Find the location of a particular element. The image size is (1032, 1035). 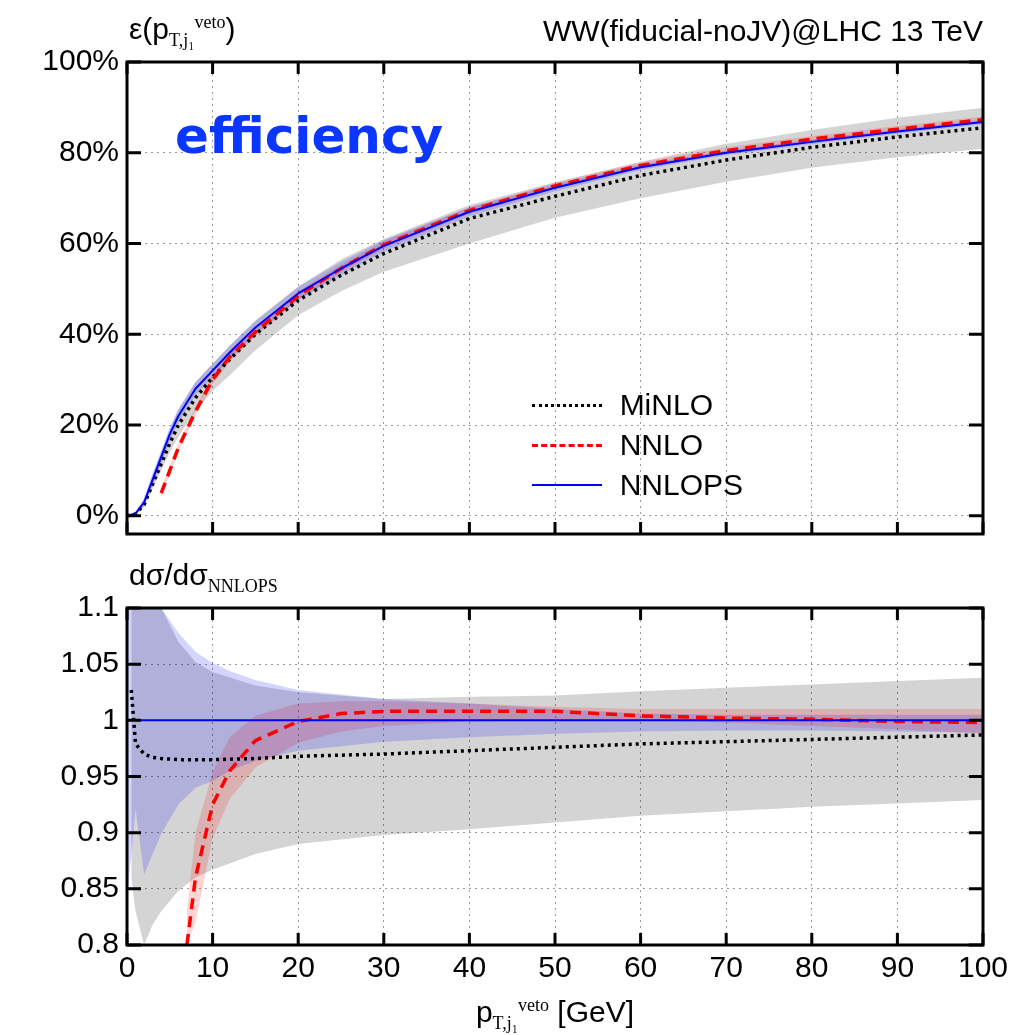

y-tick-label: 1 is located at coordinates (110, 718).